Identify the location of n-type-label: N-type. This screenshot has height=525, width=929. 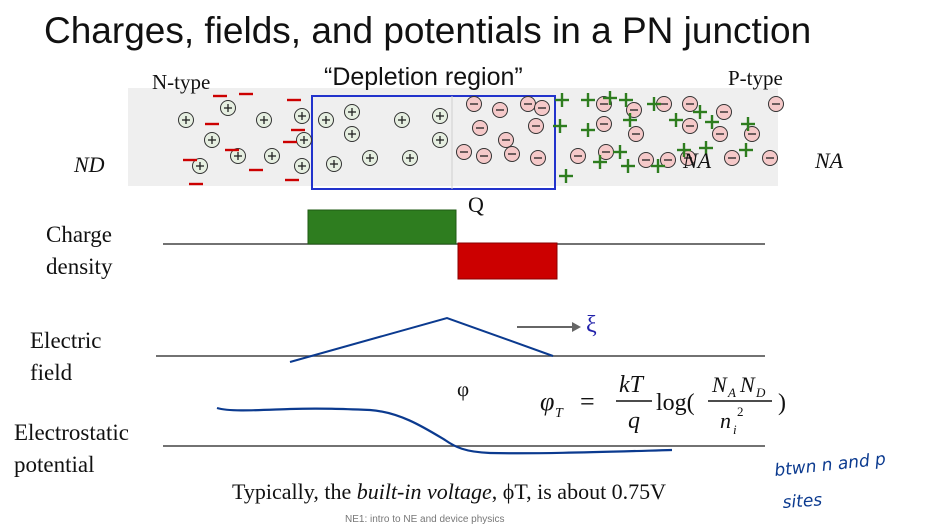
(181, 82).